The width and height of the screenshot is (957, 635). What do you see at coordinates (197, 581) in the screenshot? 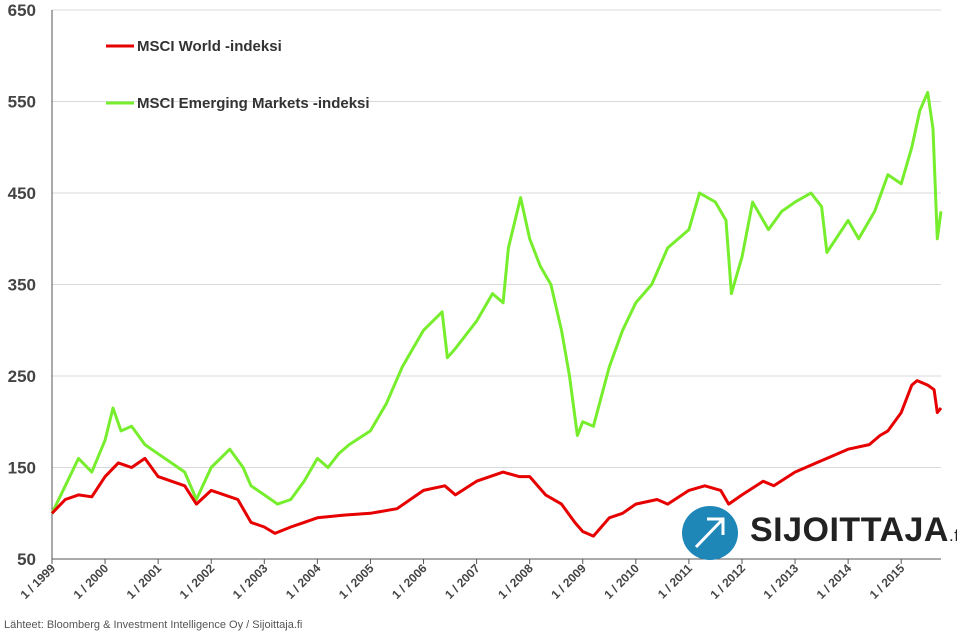
I see `x-tick-label-3: 1 / 2002` at bounding box center [197, 581].